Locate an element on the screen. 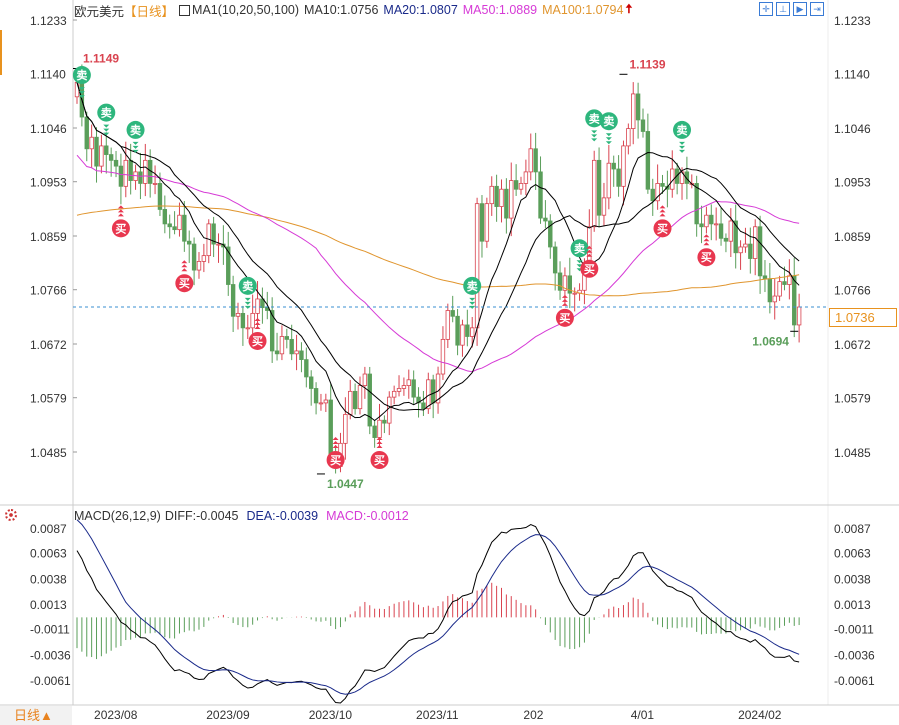  ma-indicator-icon is located at coordinates (185, 10).